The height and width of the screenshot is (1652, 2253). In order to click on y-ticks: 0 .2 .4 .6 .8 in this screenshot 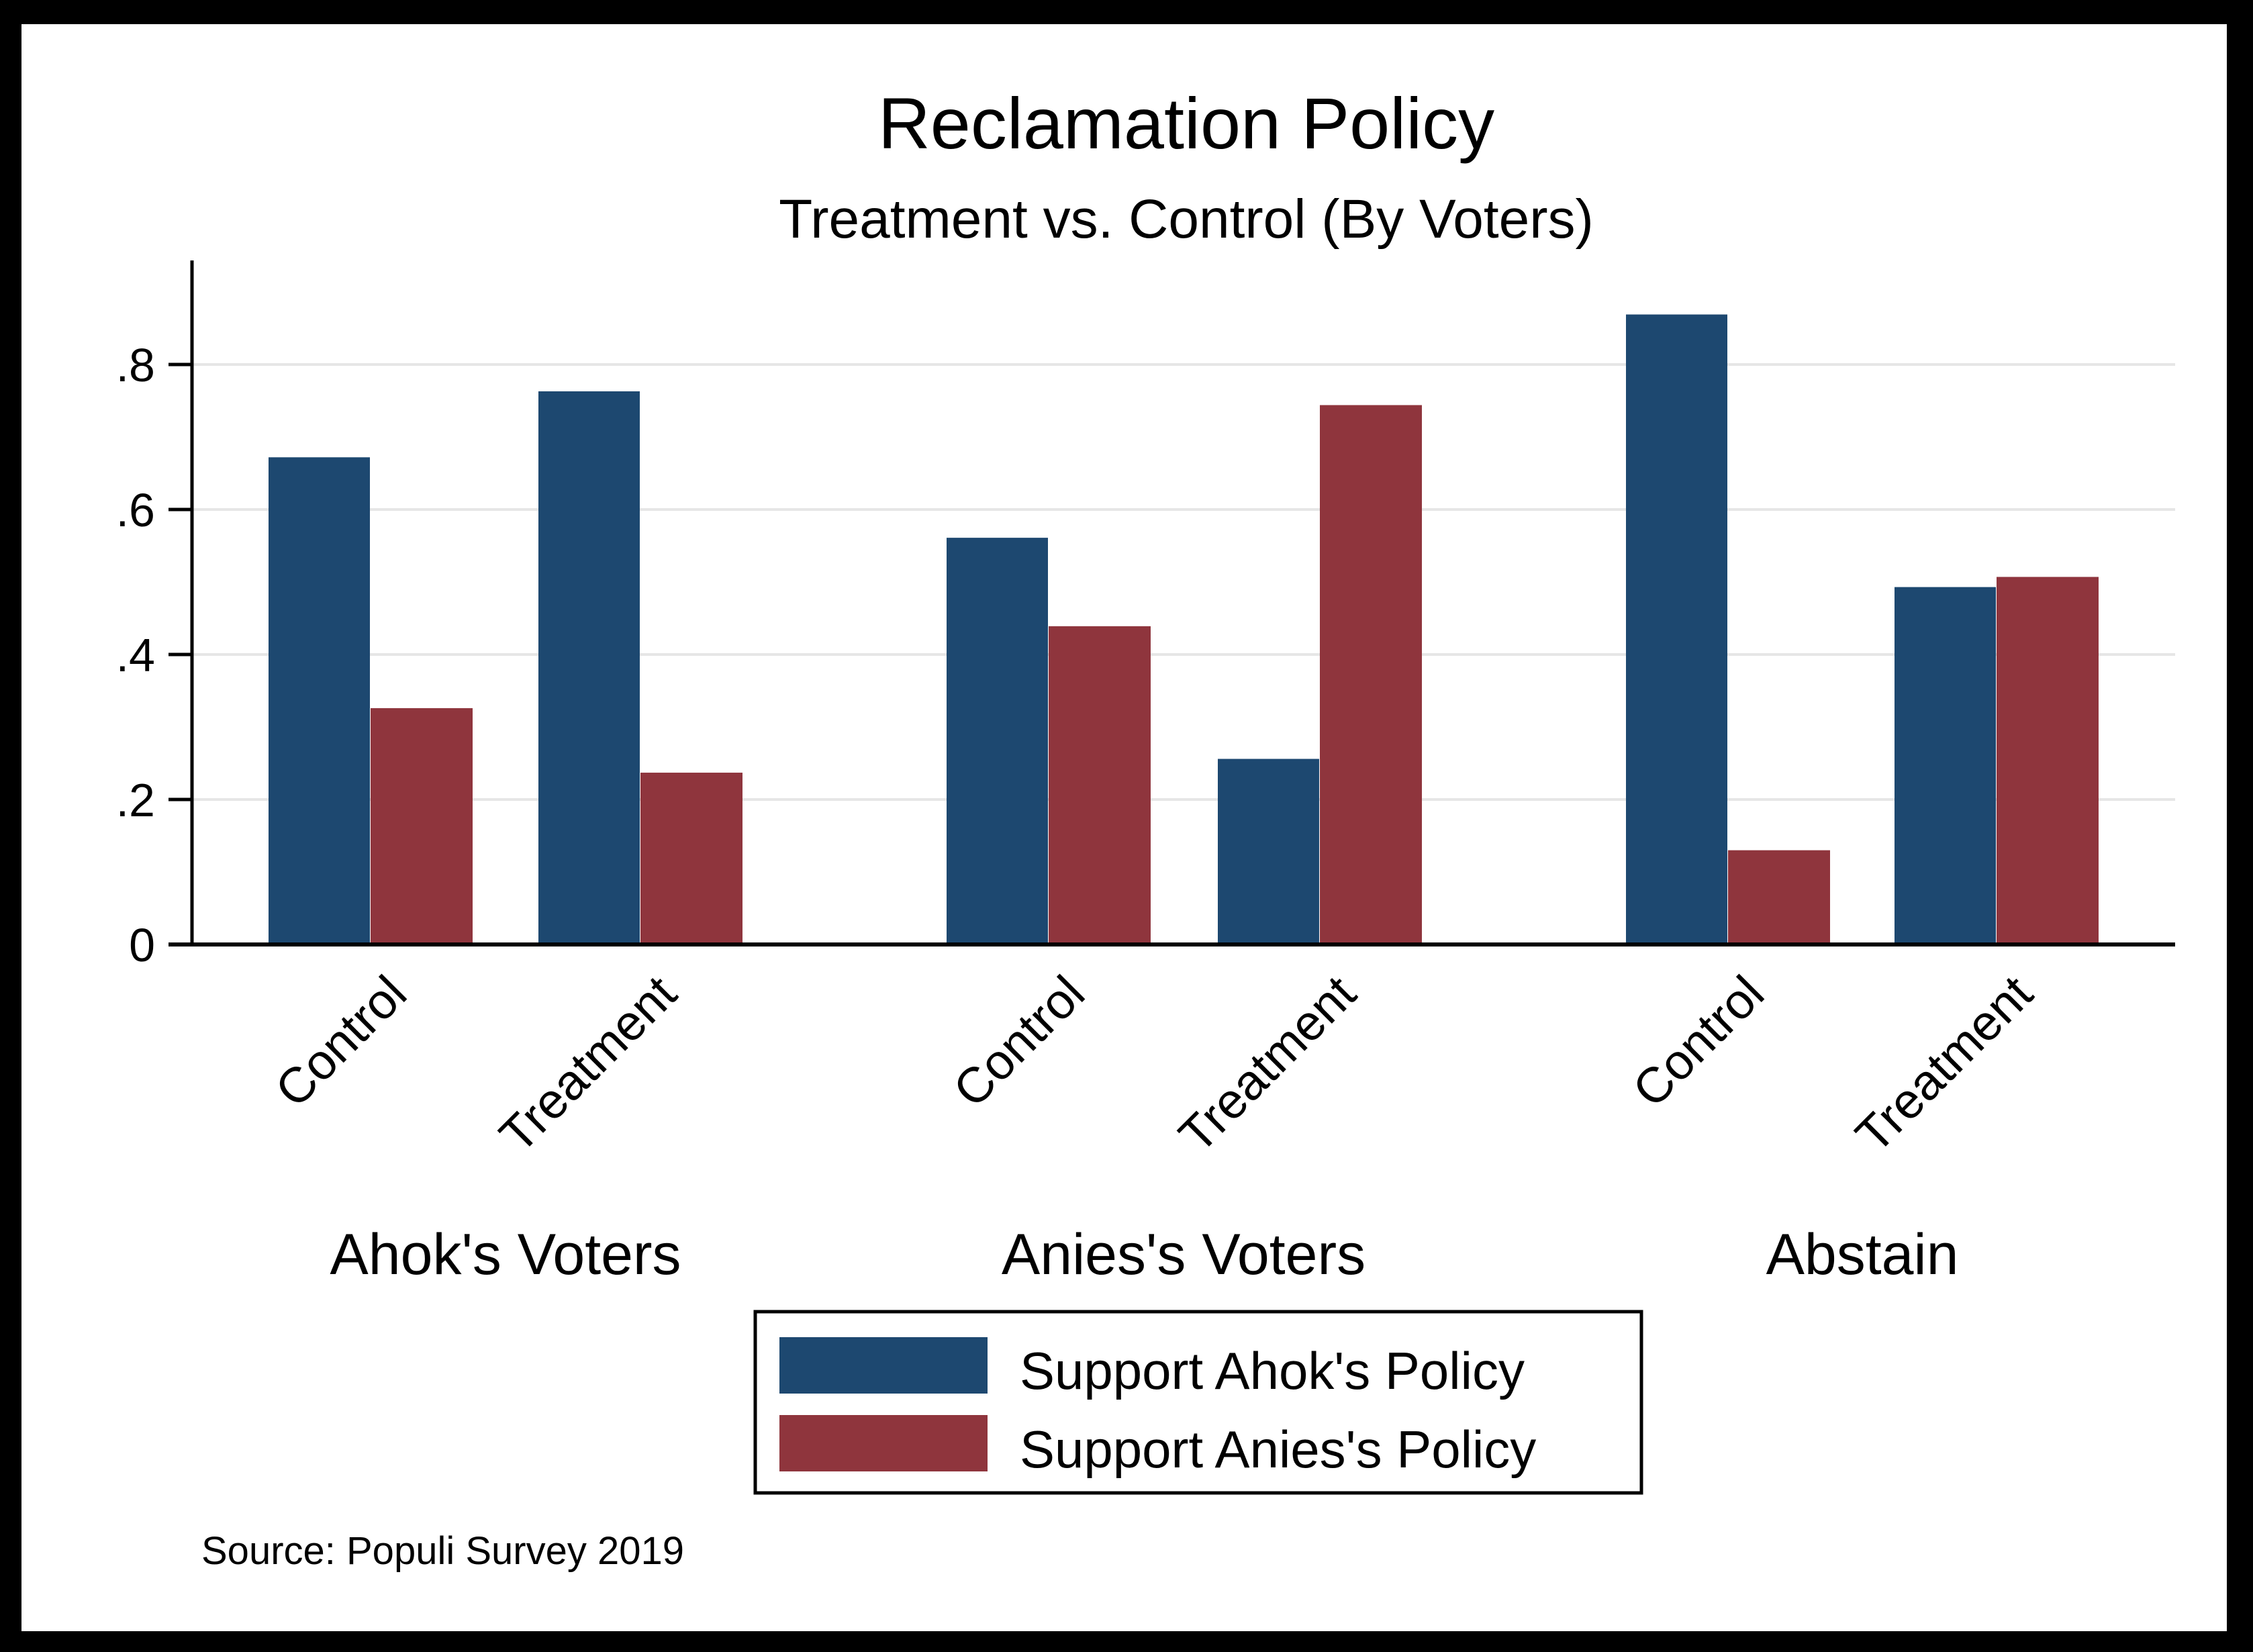, I will do `click(154, 655)`.